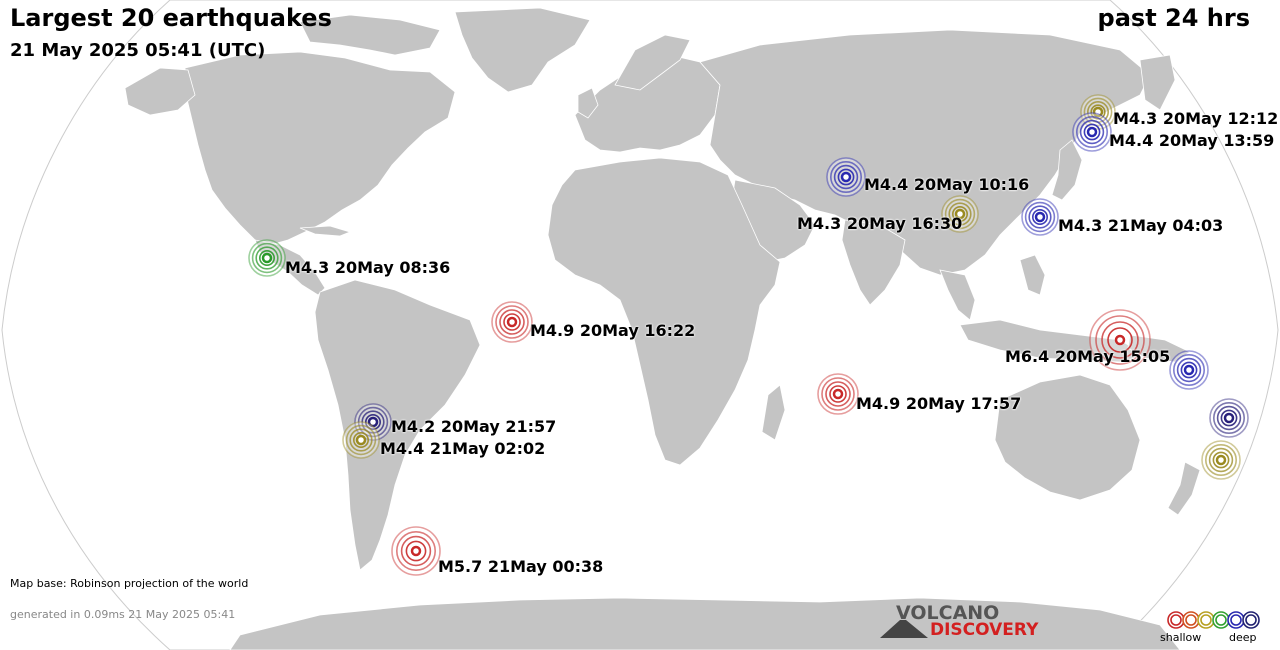 The width and height of the screenshot is (1280, 650). What do you see at coordinates (463, 448) in the screenshot?
I see `earthquake-label: M4.4 21May 02:02` at bounding box center [463, 448].